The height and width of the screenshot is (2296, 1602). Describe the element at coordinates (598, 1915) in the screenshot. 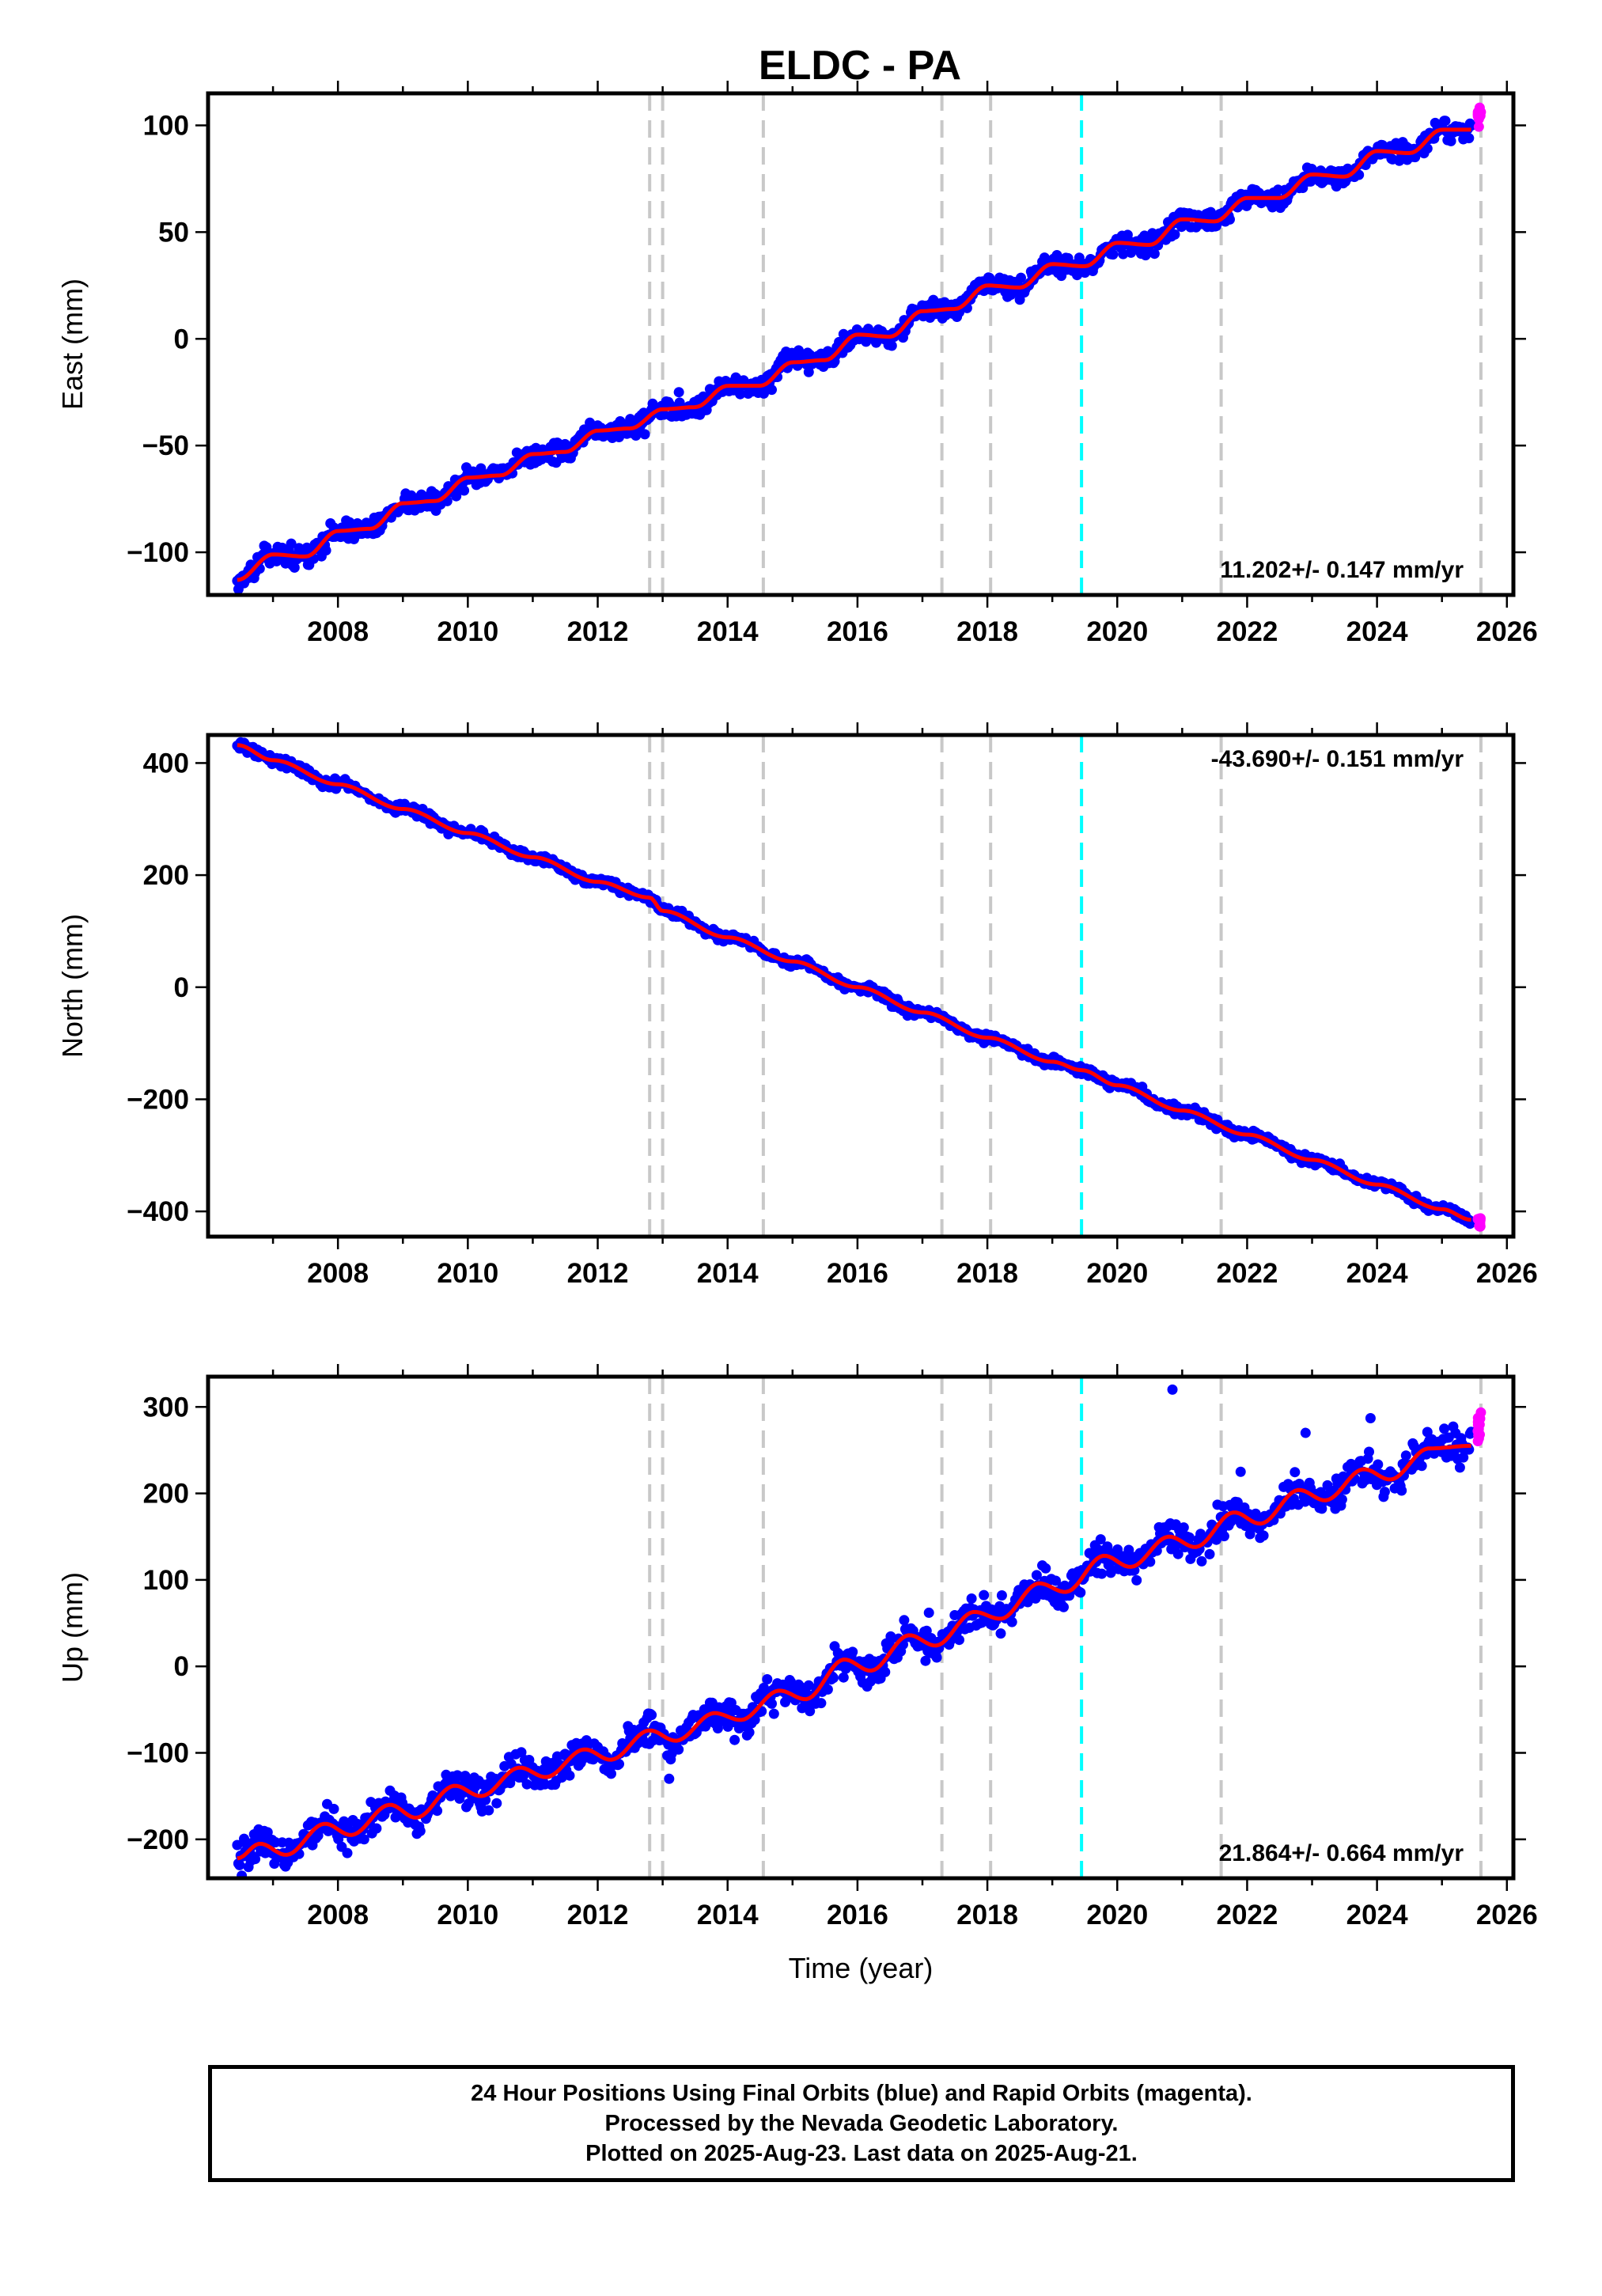

I see `up-x-tick-label: 2012` at that location.